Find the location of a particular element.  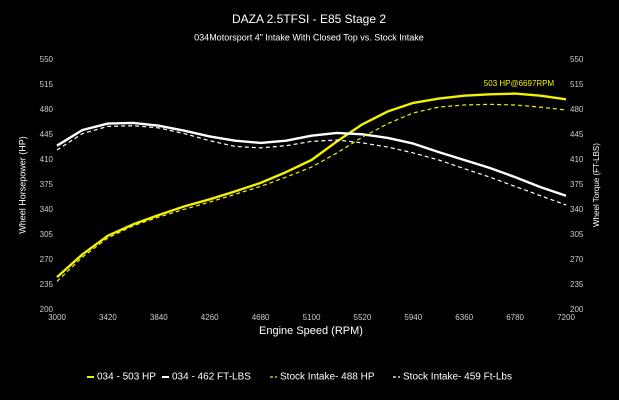

x-tick-label: 7200 is located at coordinates (566, 317).